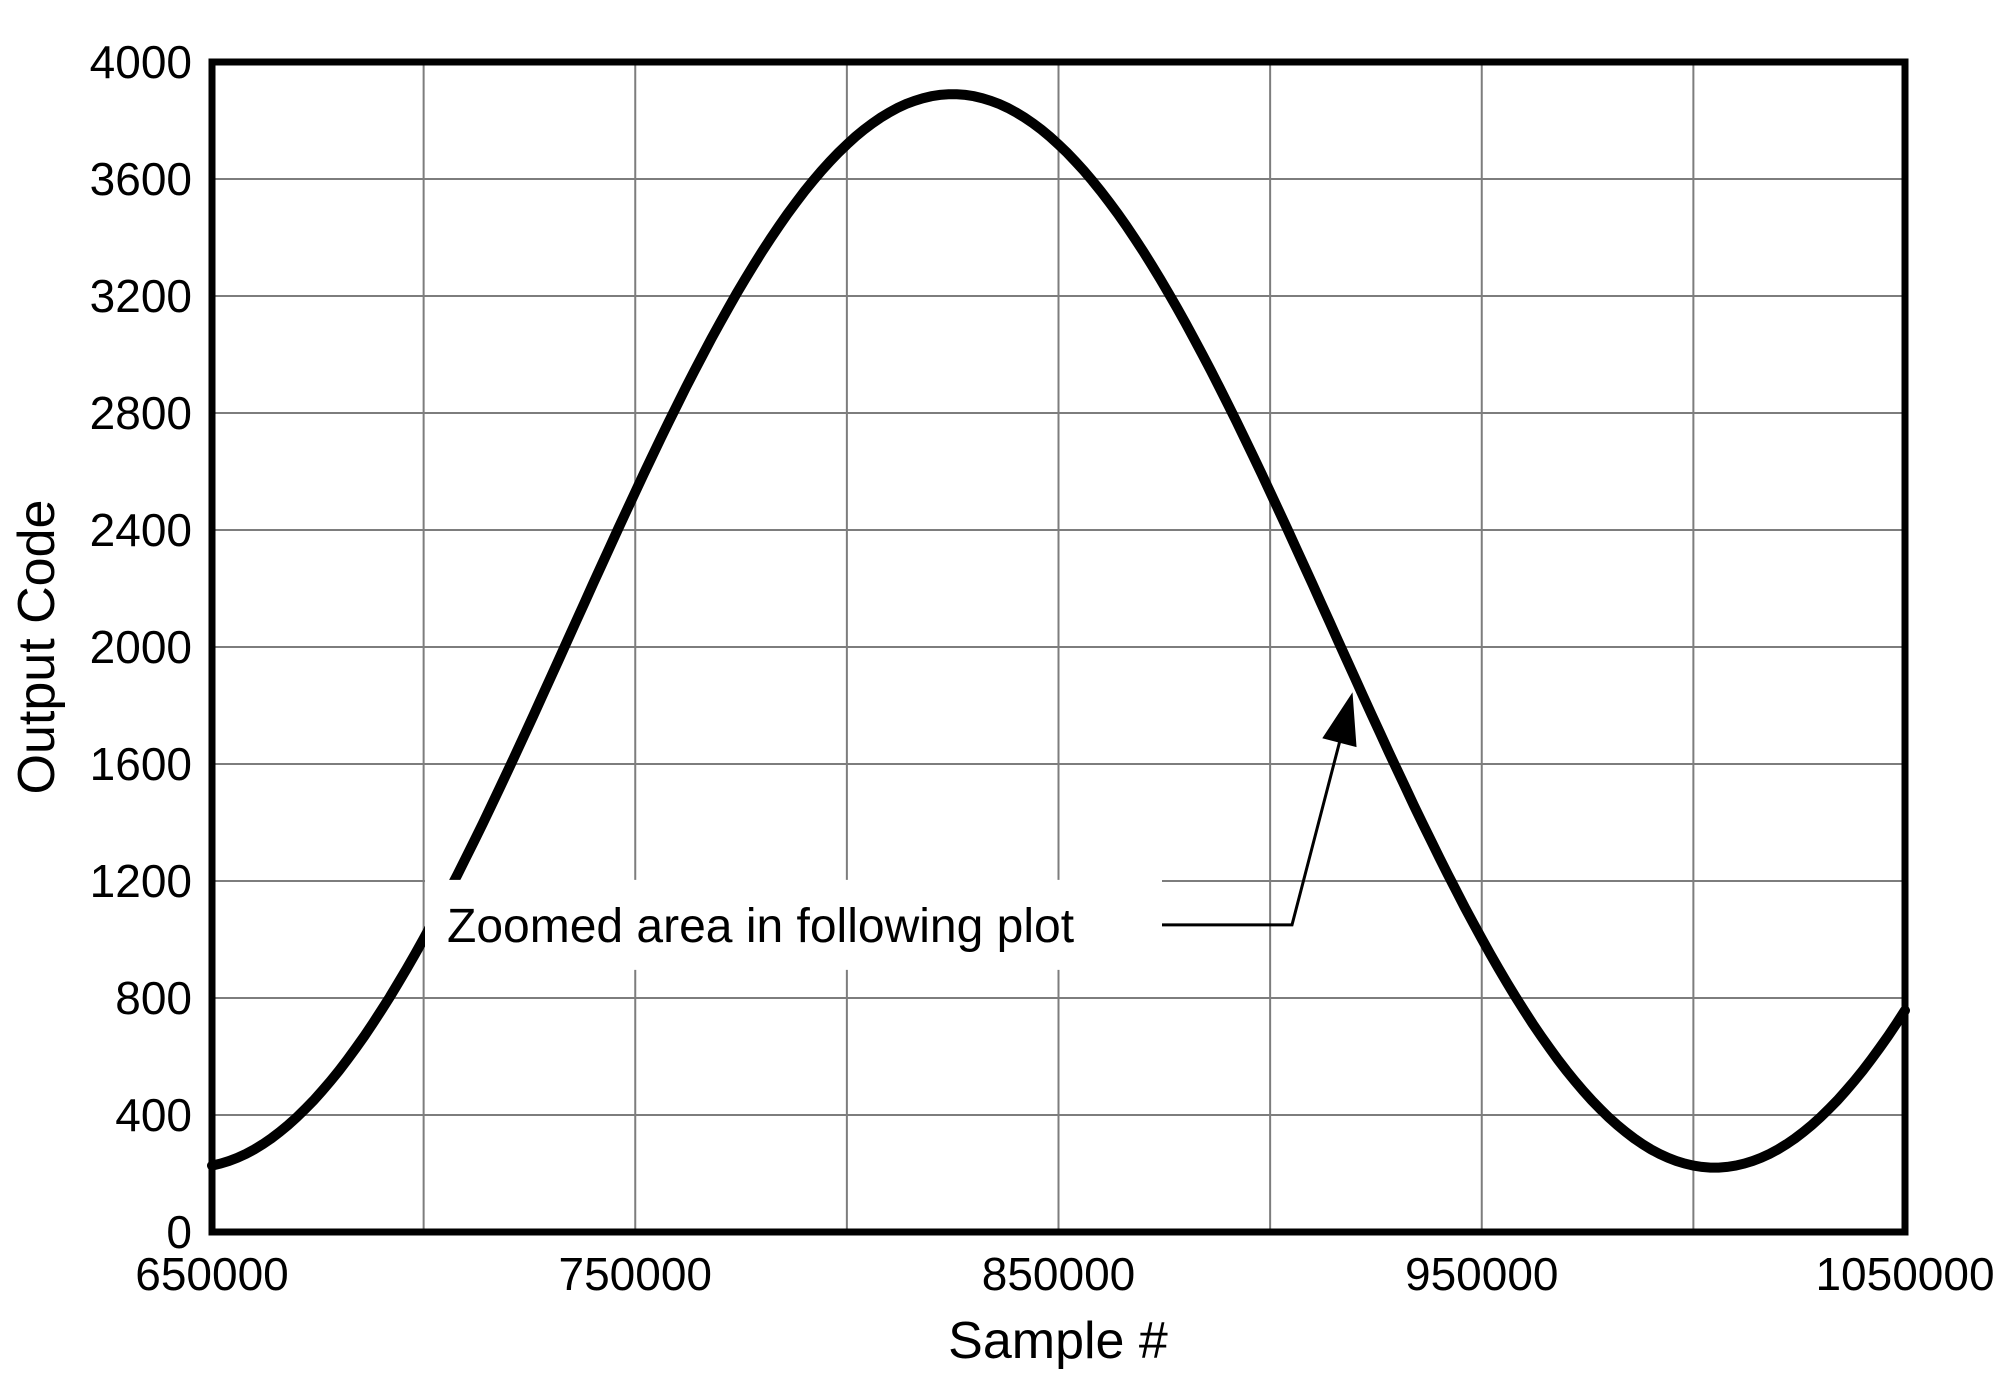 The height and width of the screenshot is (1382, 2011). Describe the element at coordinates (1058, 1341) in the screenshot. I see `x-axis-label: Sample #` at that location.